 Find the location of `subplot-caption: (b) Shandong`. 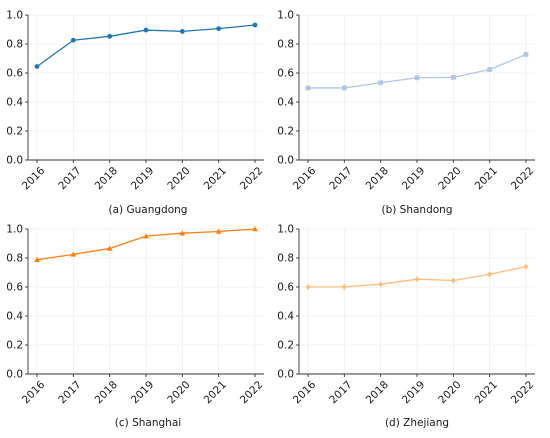

subplot-caption: (b) Shandong is located at coordinates (416, 210).